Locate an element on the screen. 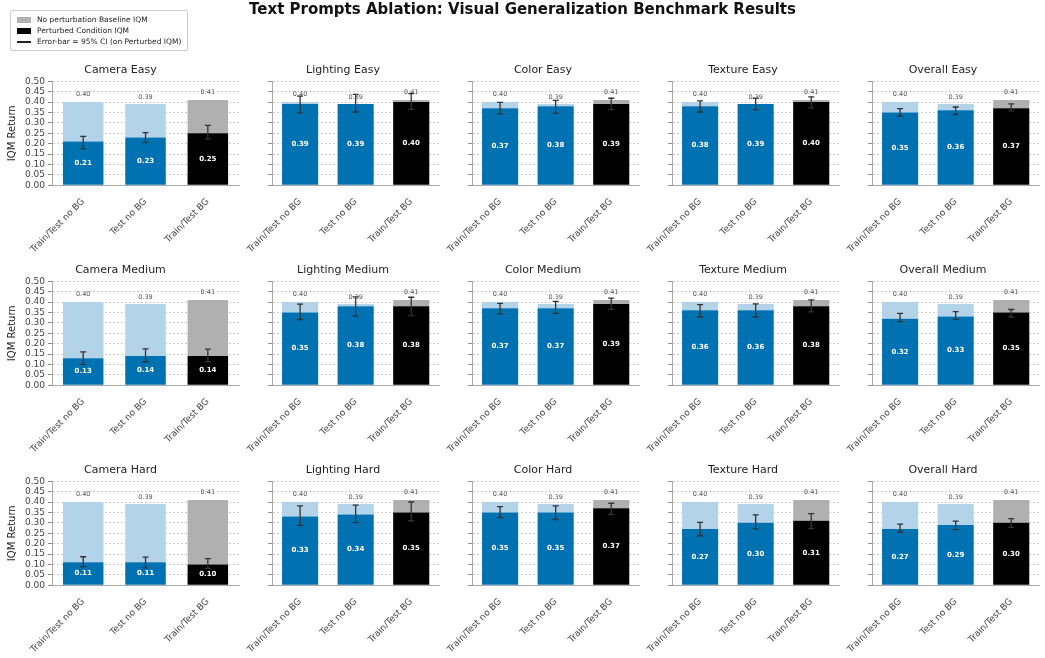 This screenshot has width=1045, height=658. chart-title: Texture Hard is located at coordinates (742, 470).